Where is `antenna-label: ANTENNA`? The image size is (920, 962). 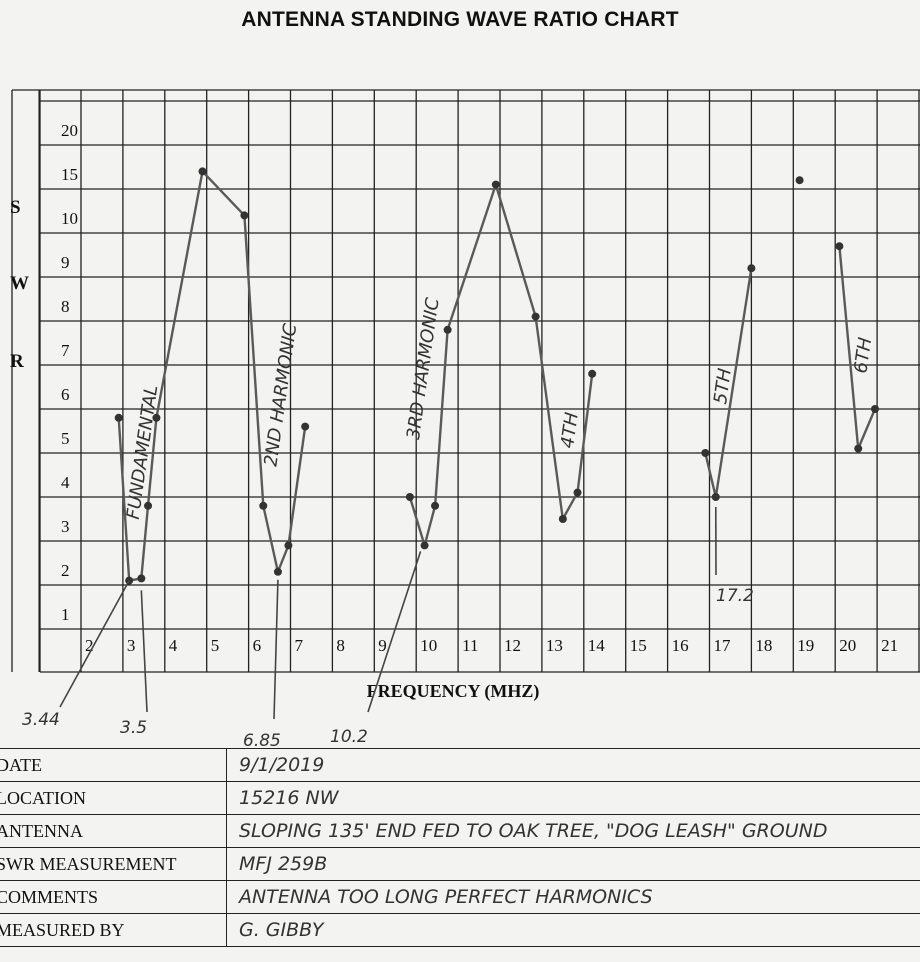 antenna-label: ANTENNA is located at coordinates (113, 831).